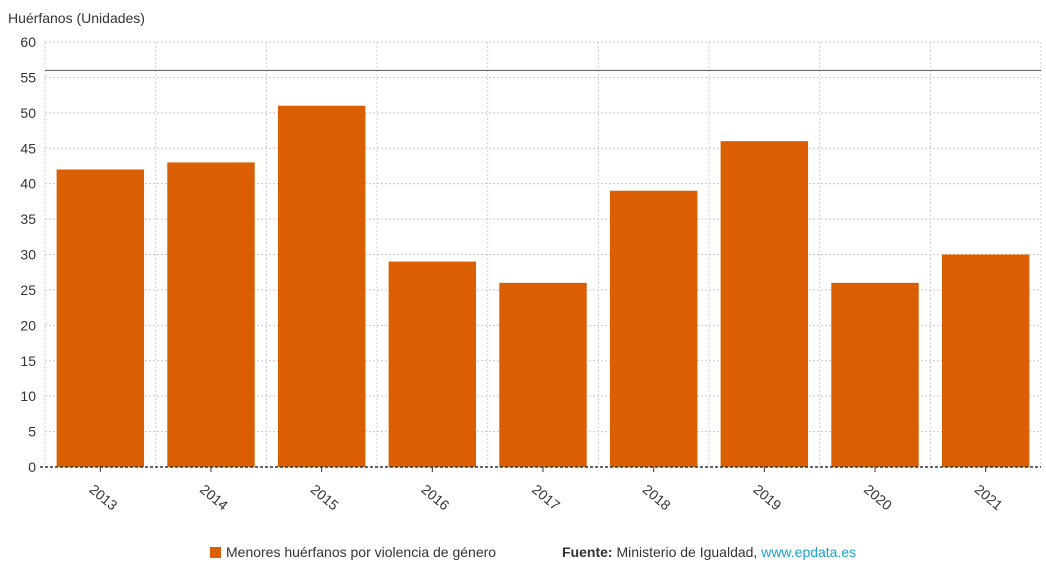 This screenshot has height=562, width=1046. What do you see at coordinates (28, 219) in the screenshot?
I see `y-tick-label: 35` at bounding box center [28, 219].